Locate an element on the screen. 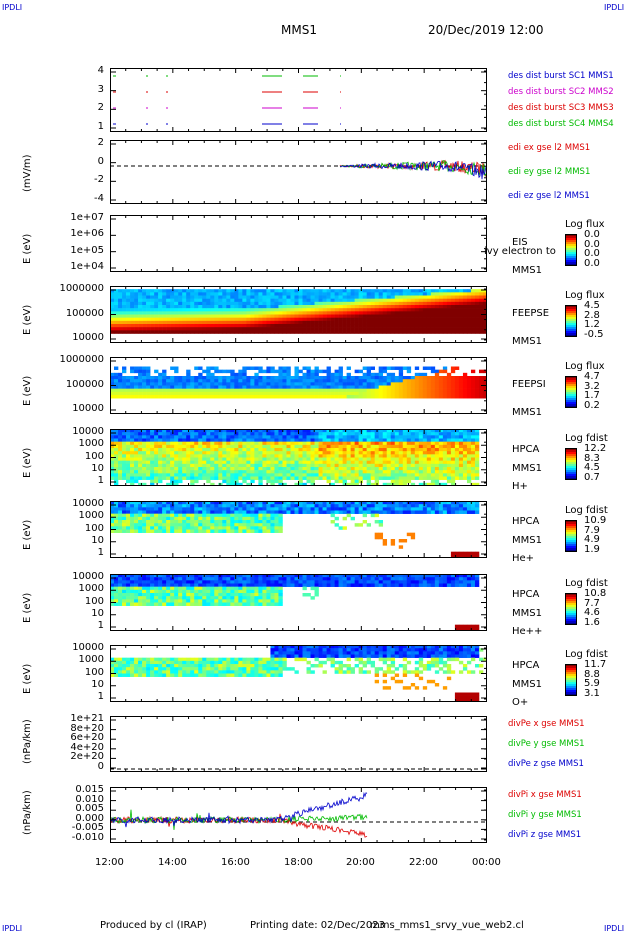 This screenshot has height=934, width=630. footer-produced: Produced by cl (IRAP) is located at coordinates (153, 925).